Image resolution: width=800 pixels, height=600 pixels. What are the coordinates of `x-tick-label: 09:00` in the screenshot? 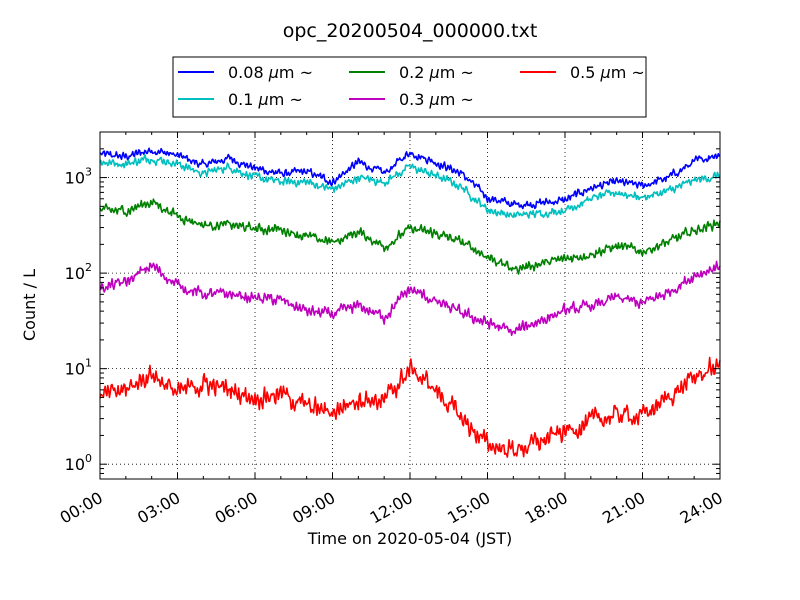 It's located at (313, 508).